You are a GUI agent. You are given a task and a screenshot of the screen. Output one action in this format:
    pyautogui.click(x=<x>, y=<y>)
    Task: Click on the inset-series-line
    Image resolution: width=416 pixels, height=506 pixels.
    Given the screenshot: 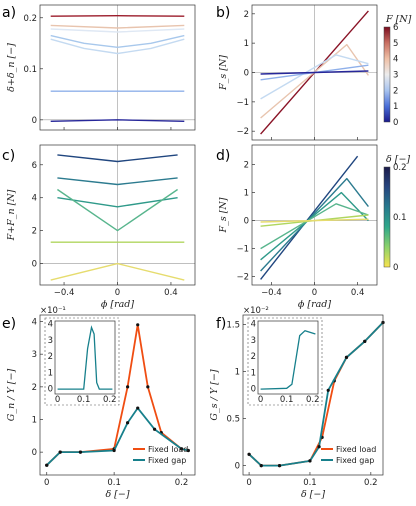 What is the action you would take?
    pyautogui.click(x=288, y=359)
    